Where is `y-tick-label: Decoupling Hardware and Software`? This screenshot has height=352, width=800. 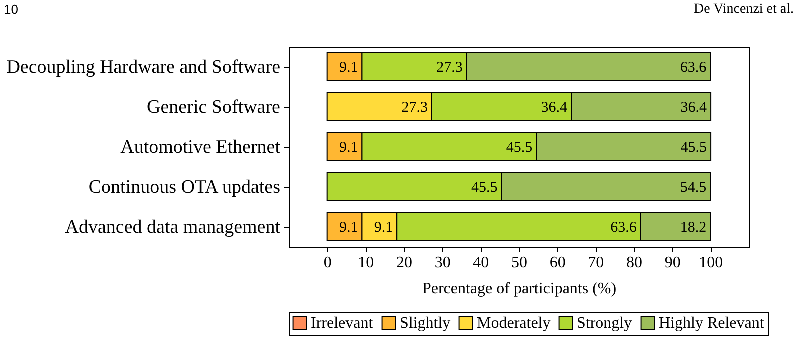 y-tick-label: Decoupling Hardware and Software is located at coordinates (143, 67).